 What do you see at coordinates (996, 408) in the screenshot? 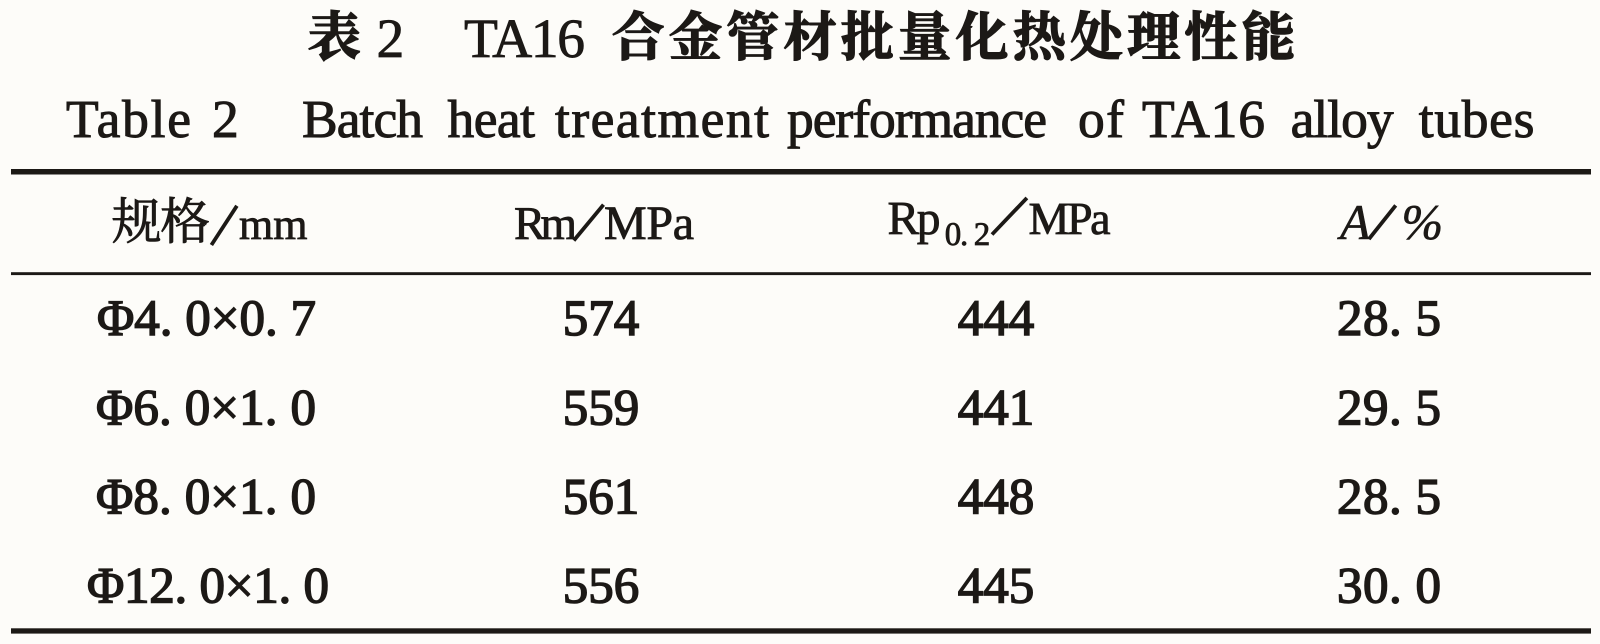
I see `svg-text: 441` at bounding box center [996, 408].